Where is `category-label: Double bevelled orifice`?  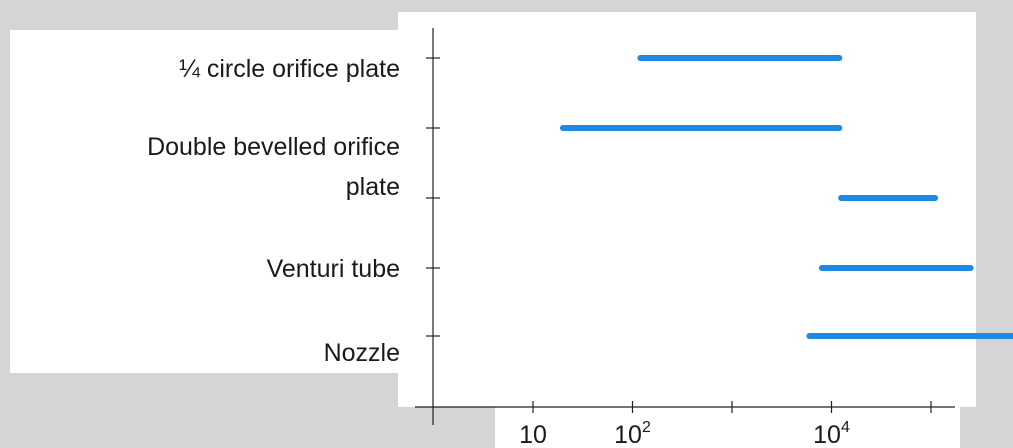 category-label: Double bevelled orifice is located at coordinates (273, 147).